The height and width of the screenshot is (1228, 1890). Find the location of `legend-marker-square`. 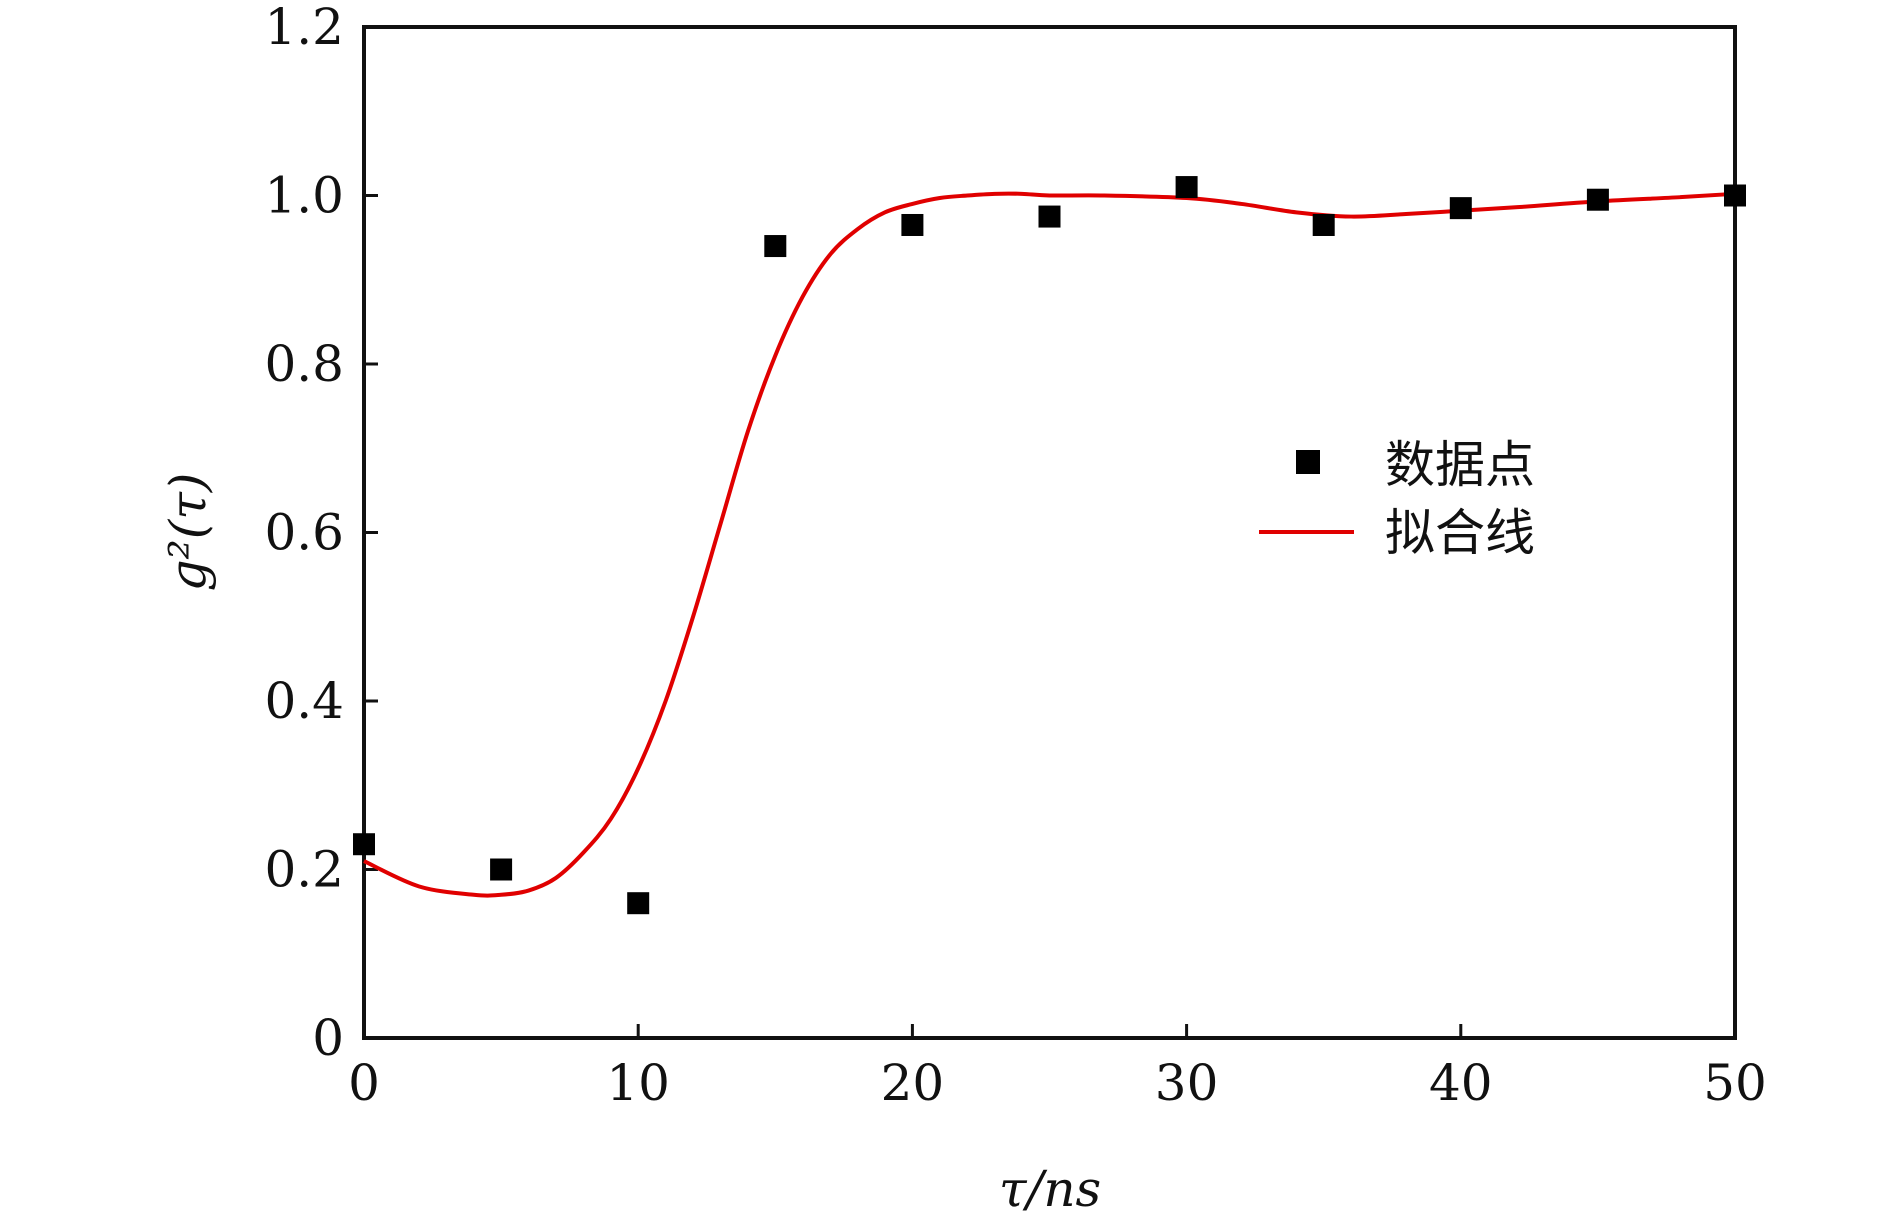

legend-marker-square is located at coordinates (1308, 462).